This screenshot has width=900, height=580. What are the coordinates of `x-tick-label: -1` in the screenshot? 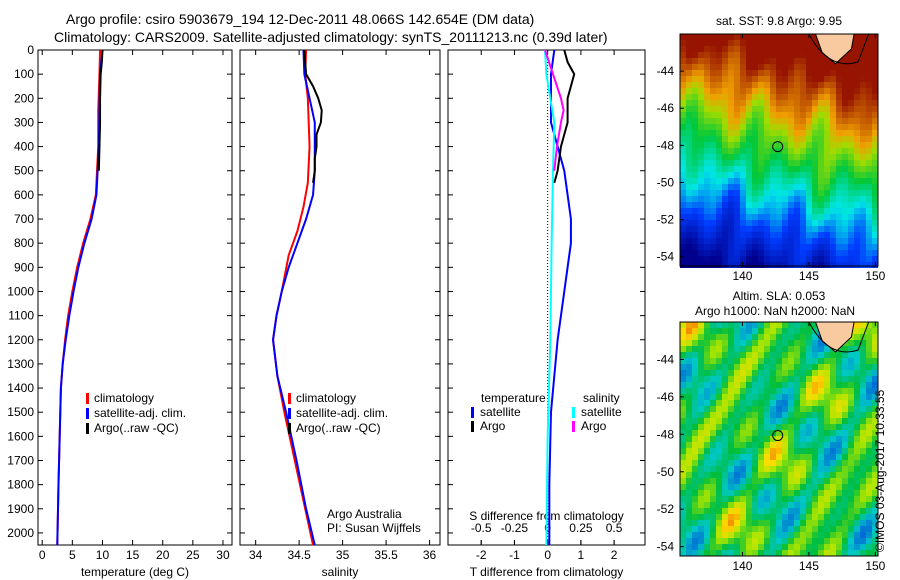 It's located at (514, 555).